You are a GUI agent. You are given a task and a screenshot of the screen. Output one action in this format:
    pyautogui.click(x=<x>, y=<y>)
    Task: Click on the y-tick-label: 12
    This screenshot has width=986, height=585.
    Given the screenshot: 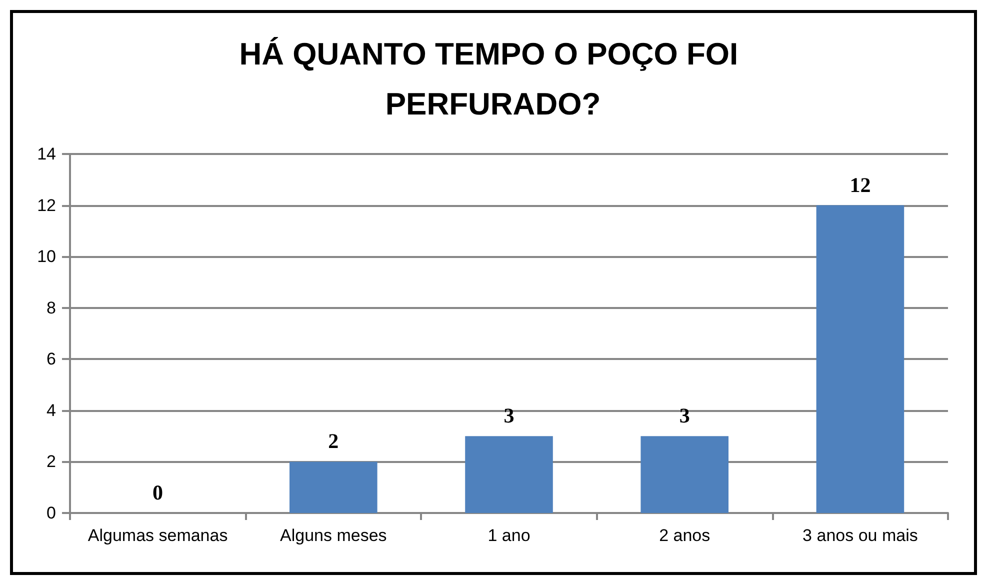 What is the action you would take?
    pyautogui.click(x=46, y=205)
    